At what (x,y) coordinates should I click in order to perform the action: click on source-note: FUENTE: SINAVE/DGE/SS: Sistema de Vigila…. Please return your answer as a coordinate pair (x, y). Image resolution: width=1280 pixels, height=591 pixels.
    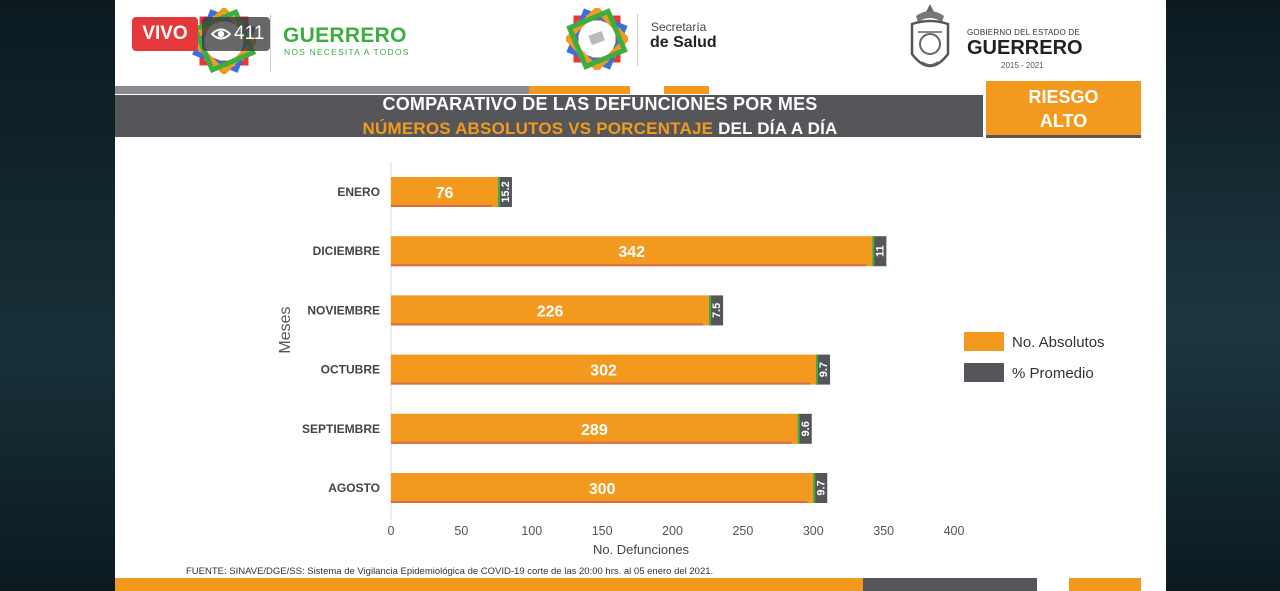
    Looking at the image, I should click on (450, 571).